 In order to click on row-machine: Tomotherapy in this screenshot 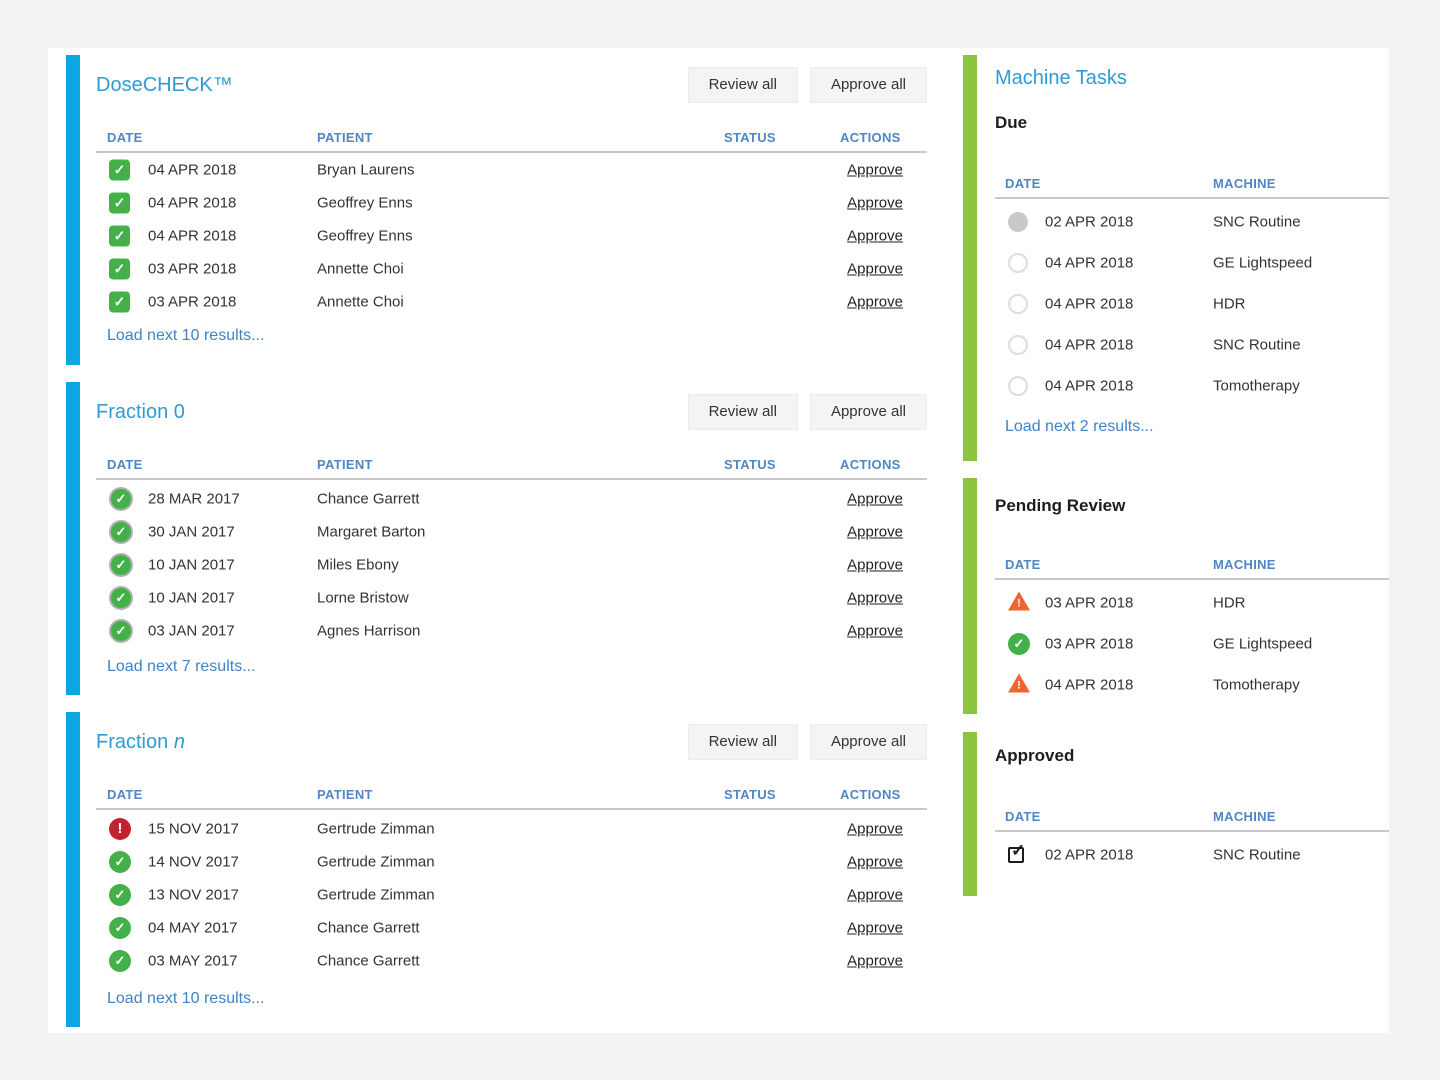, I will do `click(1256, 385)`.